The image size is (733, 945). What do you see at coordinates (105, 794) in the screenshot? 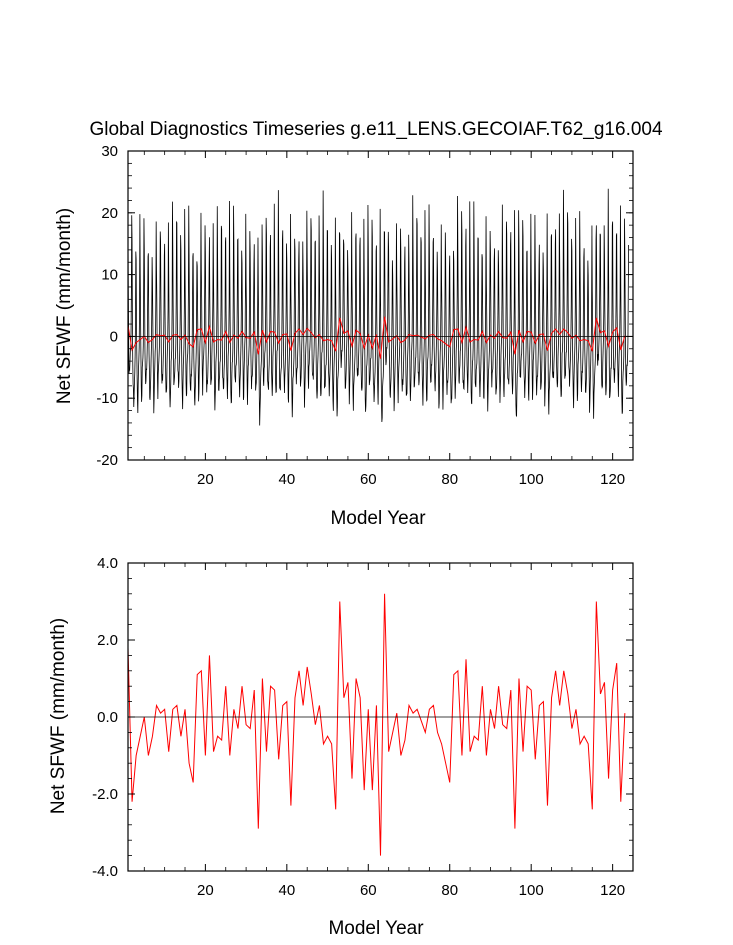
I see `bottom-y-tick-label: -2.0` at bounding box center [105, 794].